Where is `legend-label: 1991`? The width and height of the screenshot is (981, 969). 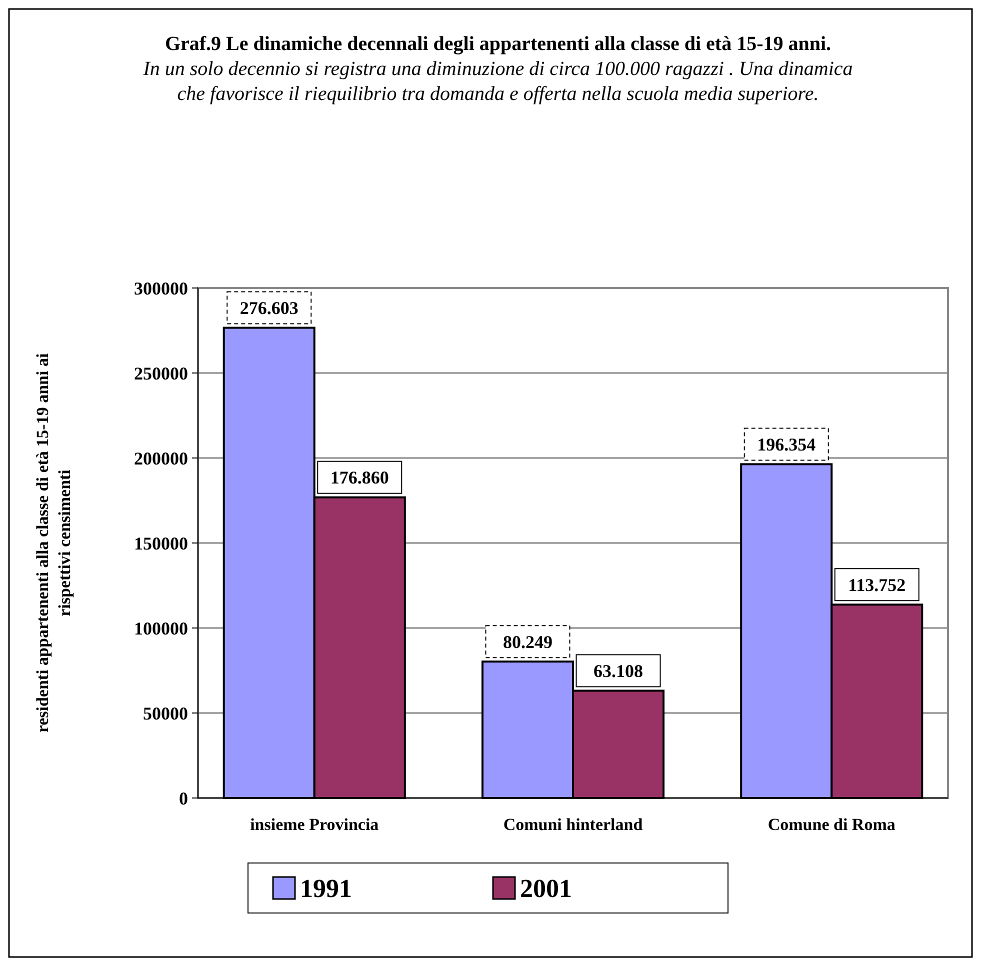 legend-label: 1991 is located at coordinates (326, 889).